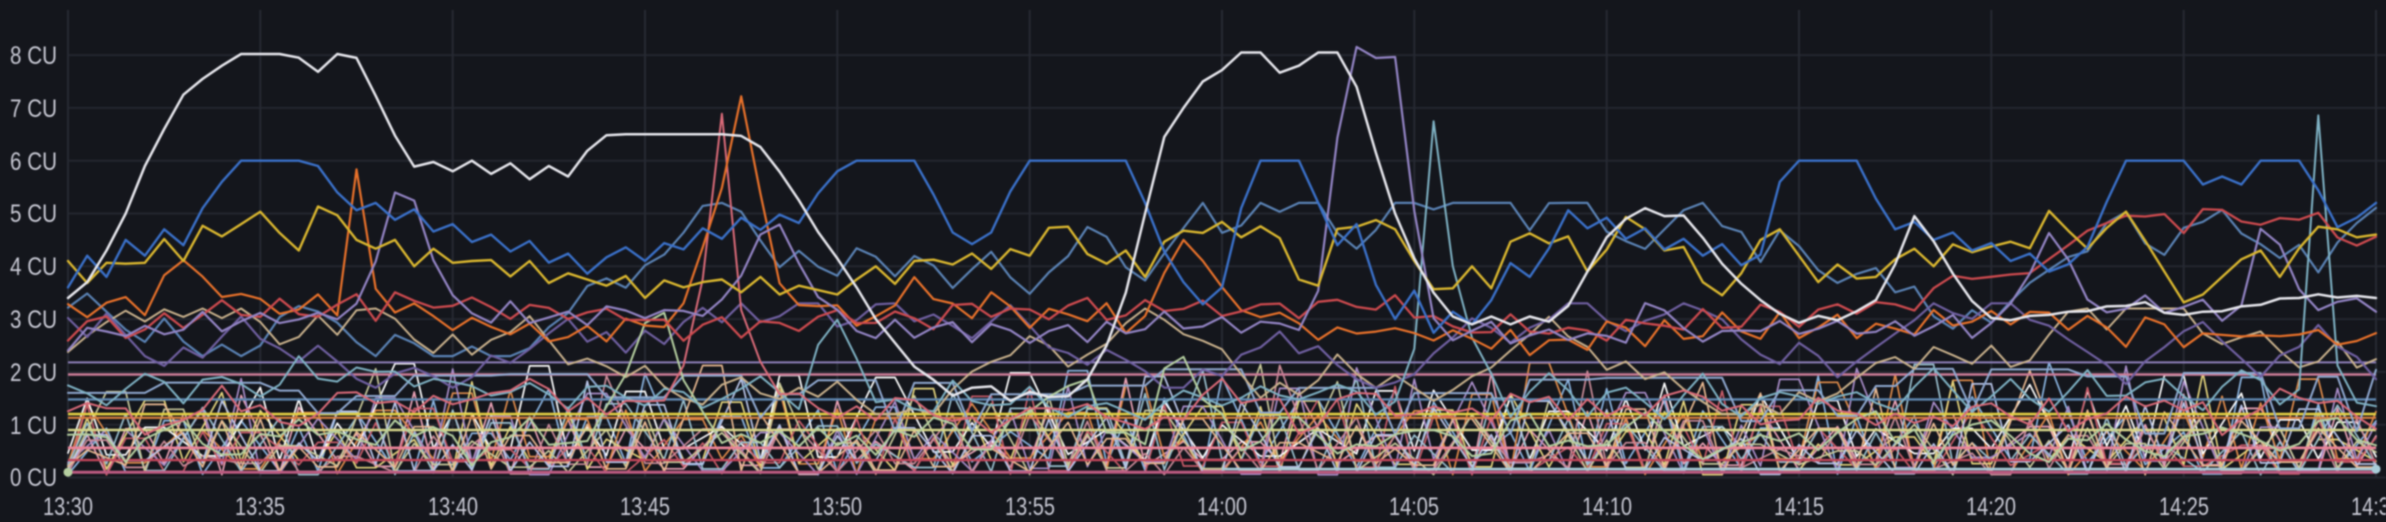 The height and width of the screenshot is (522, 2386). What do you see at coordinates (1799, 507) in the screenshot?
I see `svg-text: 14:15` at bounding box center [1799, 507].